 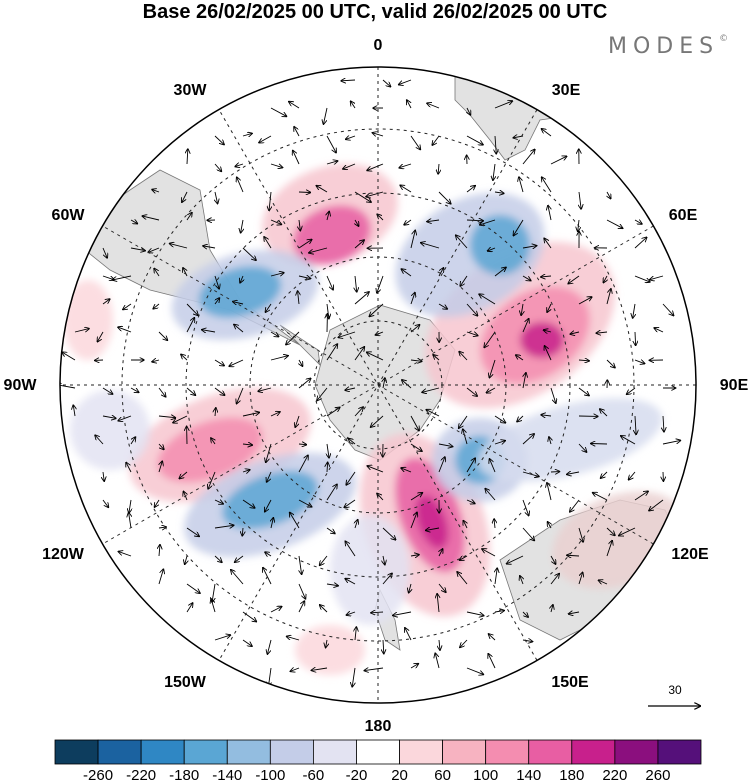 I want to click on lon-label-90w: 90W, so click(x=20, y=385).